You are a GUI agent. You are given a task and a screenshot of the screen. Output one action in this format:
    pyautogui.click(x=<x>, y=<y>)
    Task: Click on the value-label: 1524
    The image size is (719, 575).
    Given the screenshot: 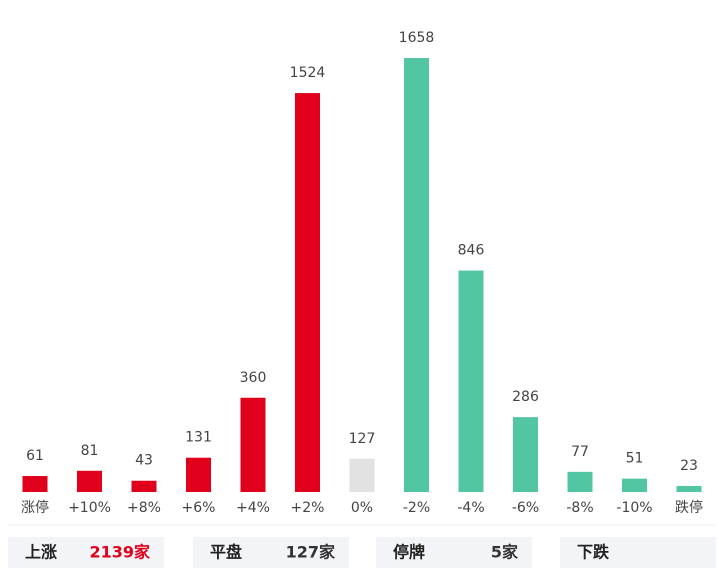 What is the action you would take?
    pyautogui.click(x=308, y=73)
    